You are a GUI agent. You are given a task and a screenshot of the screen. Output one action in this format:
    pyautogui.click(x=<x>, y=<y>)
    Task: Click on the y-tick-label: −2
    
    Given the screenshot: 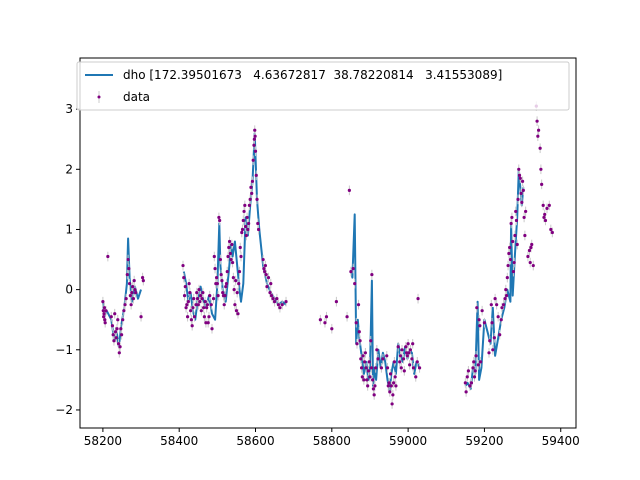 What is the action you would take?
    pyautogui.click(x=64, y=410)
    